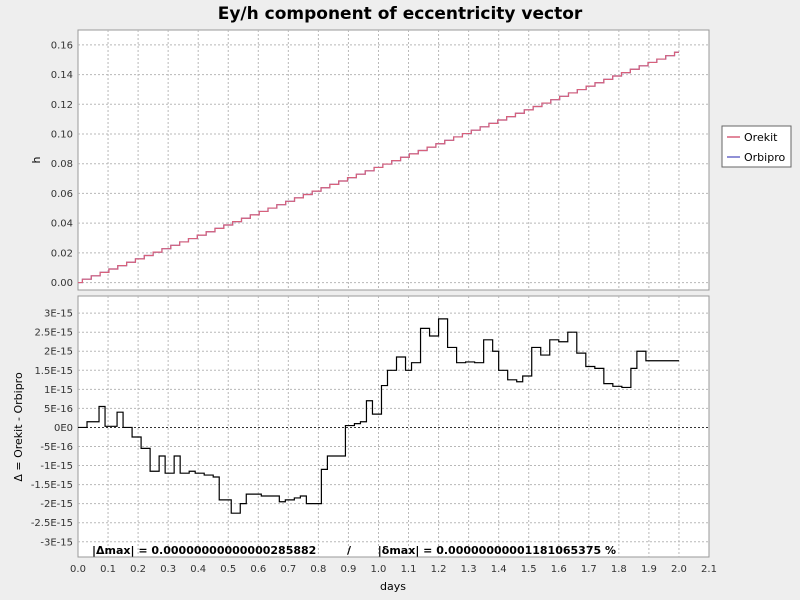  I want to click on y-tick-label: 0.12, so click(62, 105).